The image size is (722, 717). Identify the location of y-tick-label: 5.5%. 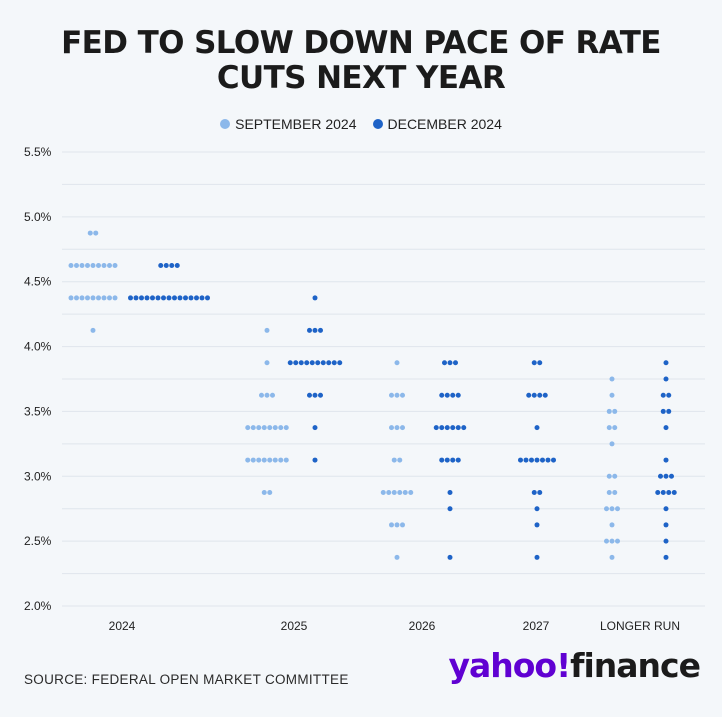
(38, 152).